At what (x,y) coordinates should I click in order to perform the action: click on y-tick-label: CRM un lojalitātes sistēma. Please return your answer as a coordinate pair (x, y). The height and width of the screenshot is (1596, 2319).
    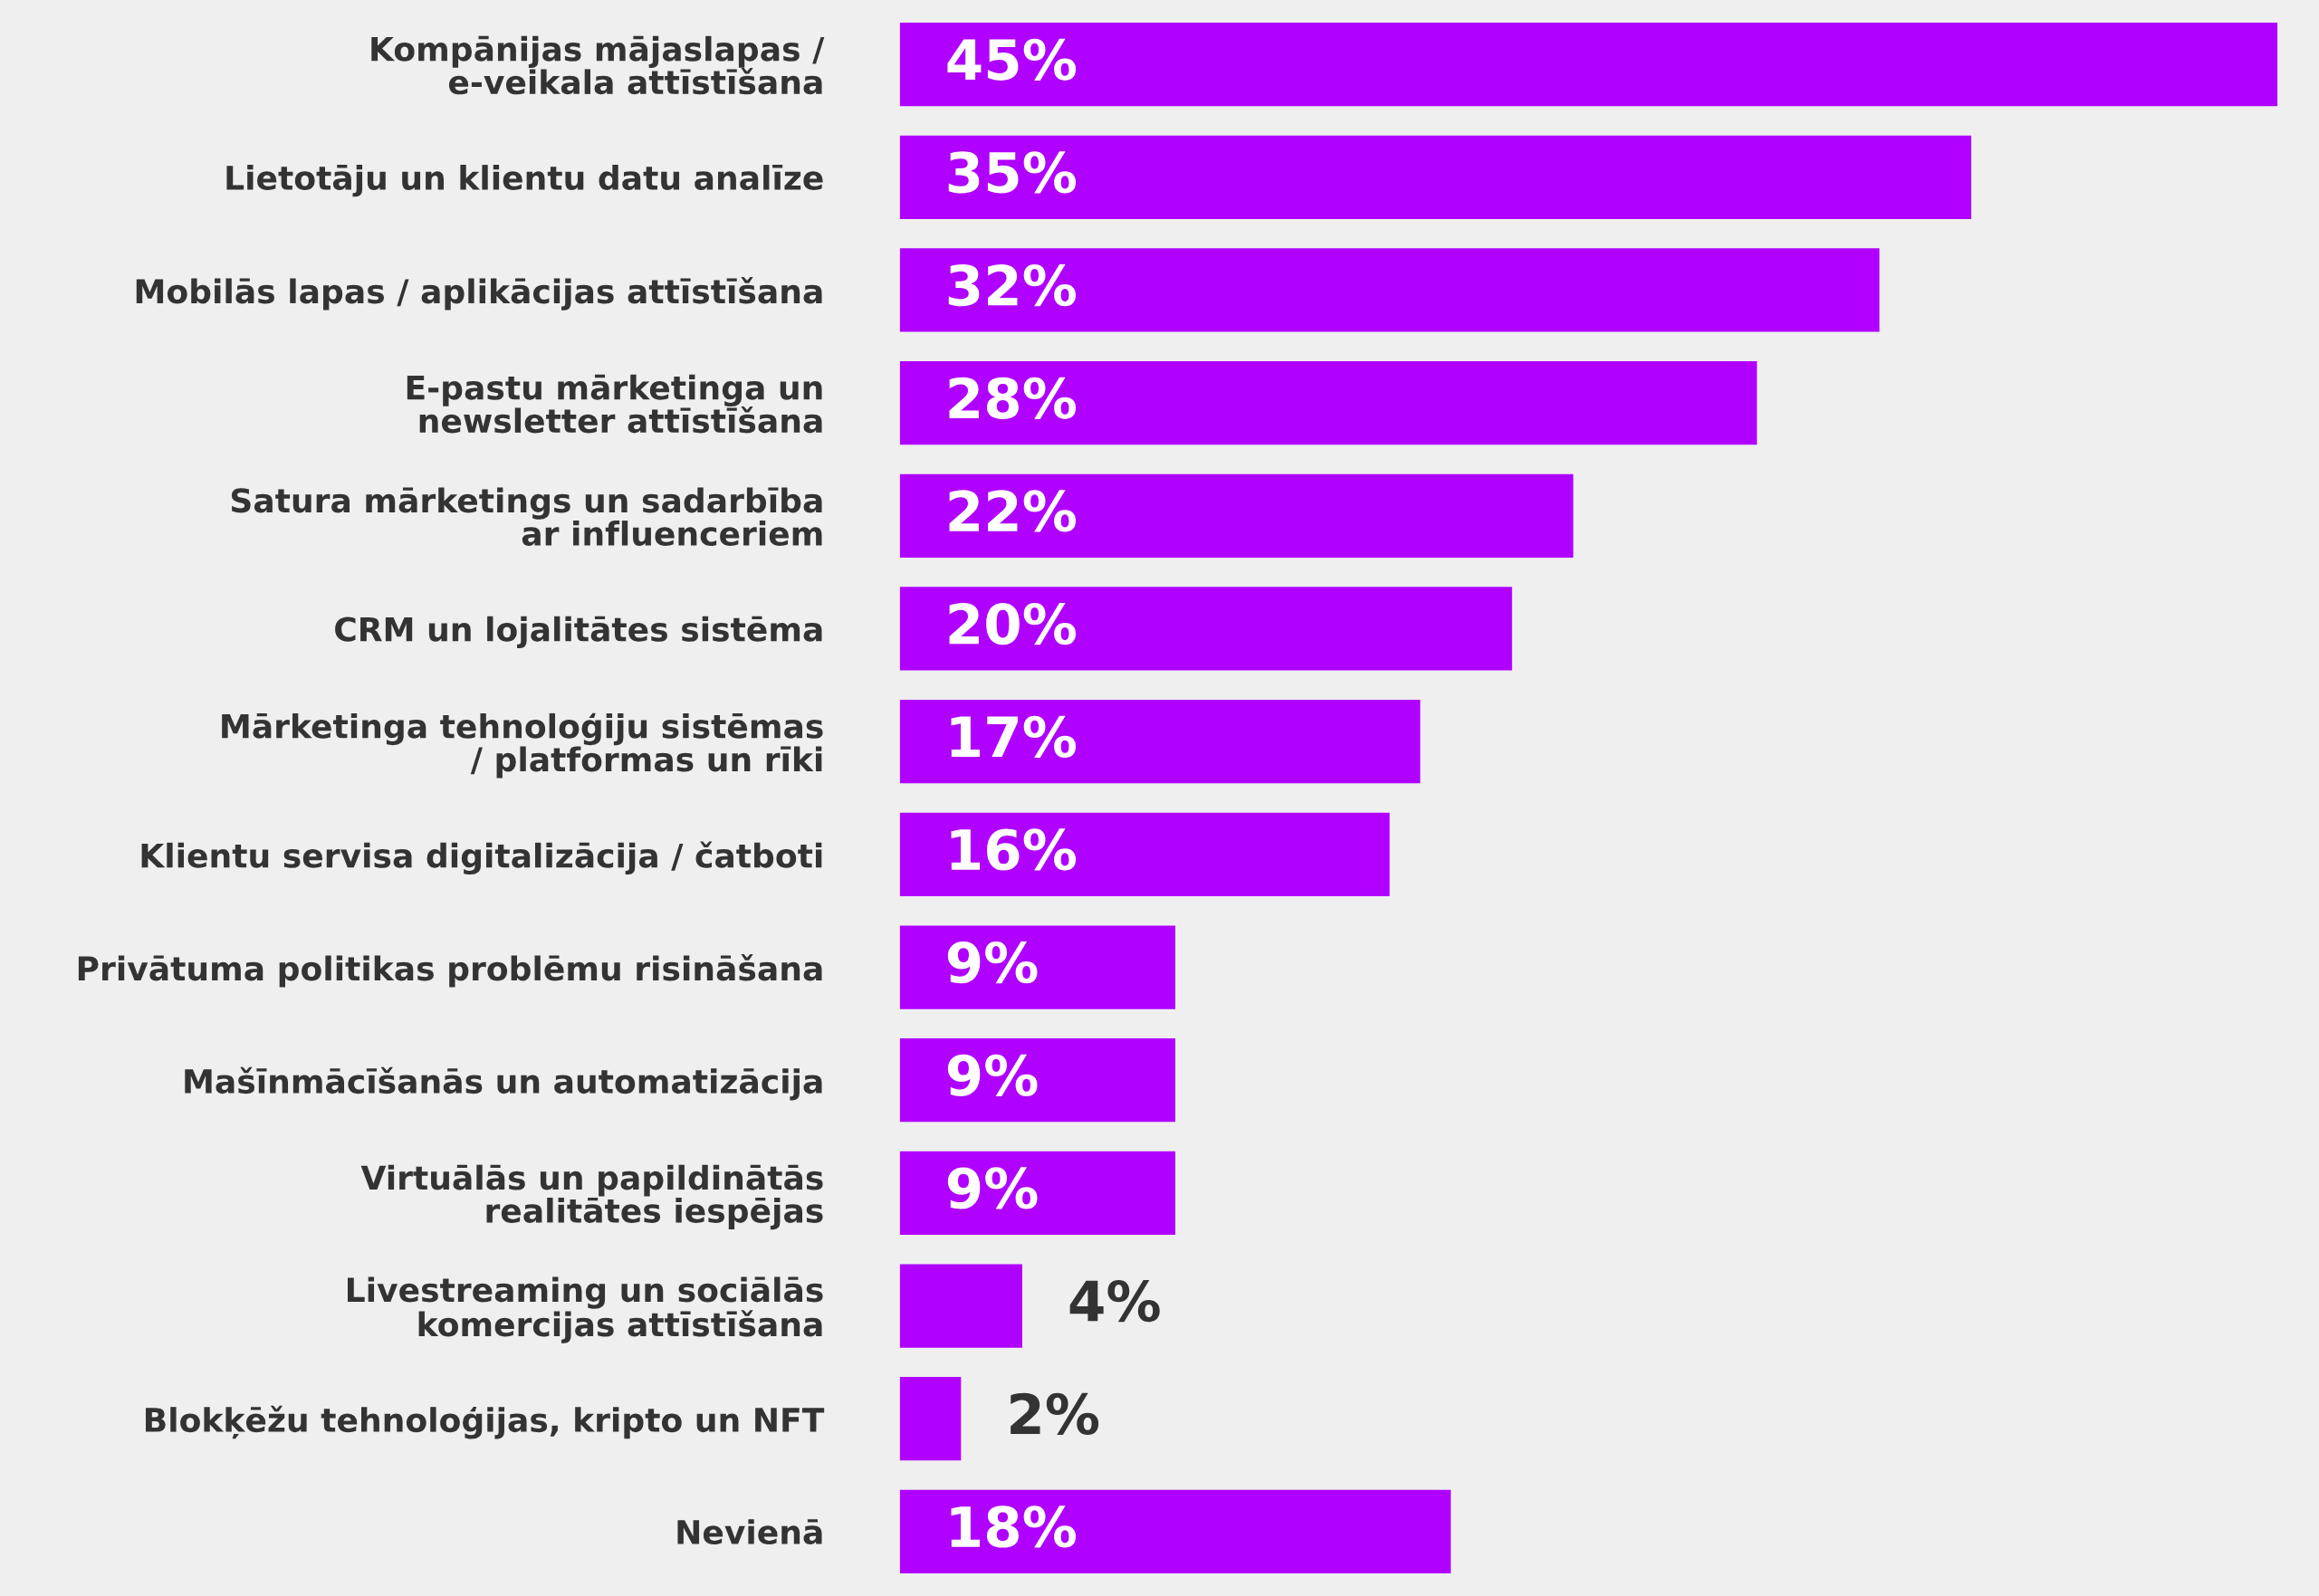
    Looking at the image, I should click on (578, 632).